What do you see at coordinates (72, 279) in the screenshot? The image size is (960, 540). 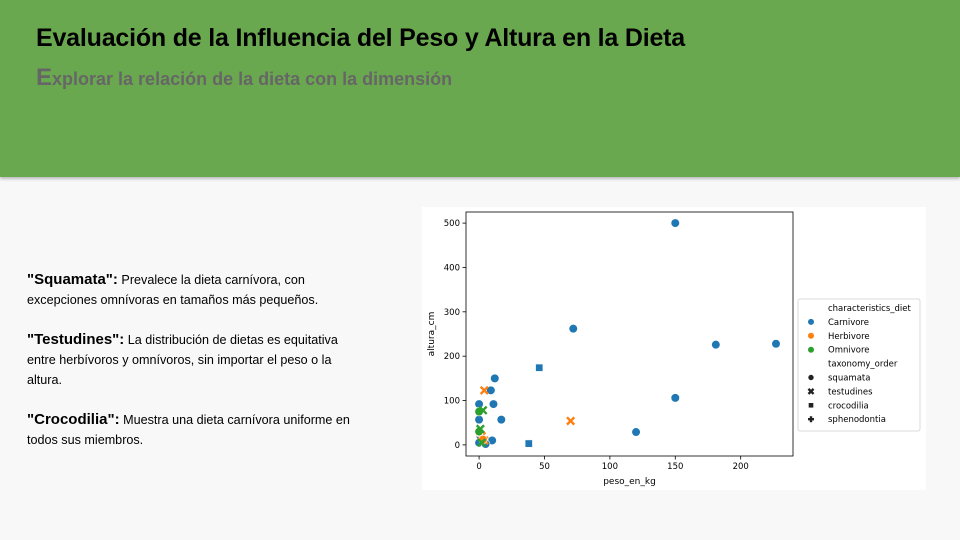 I see `note-term: "Squamata":` at bounding box center [72, 279].